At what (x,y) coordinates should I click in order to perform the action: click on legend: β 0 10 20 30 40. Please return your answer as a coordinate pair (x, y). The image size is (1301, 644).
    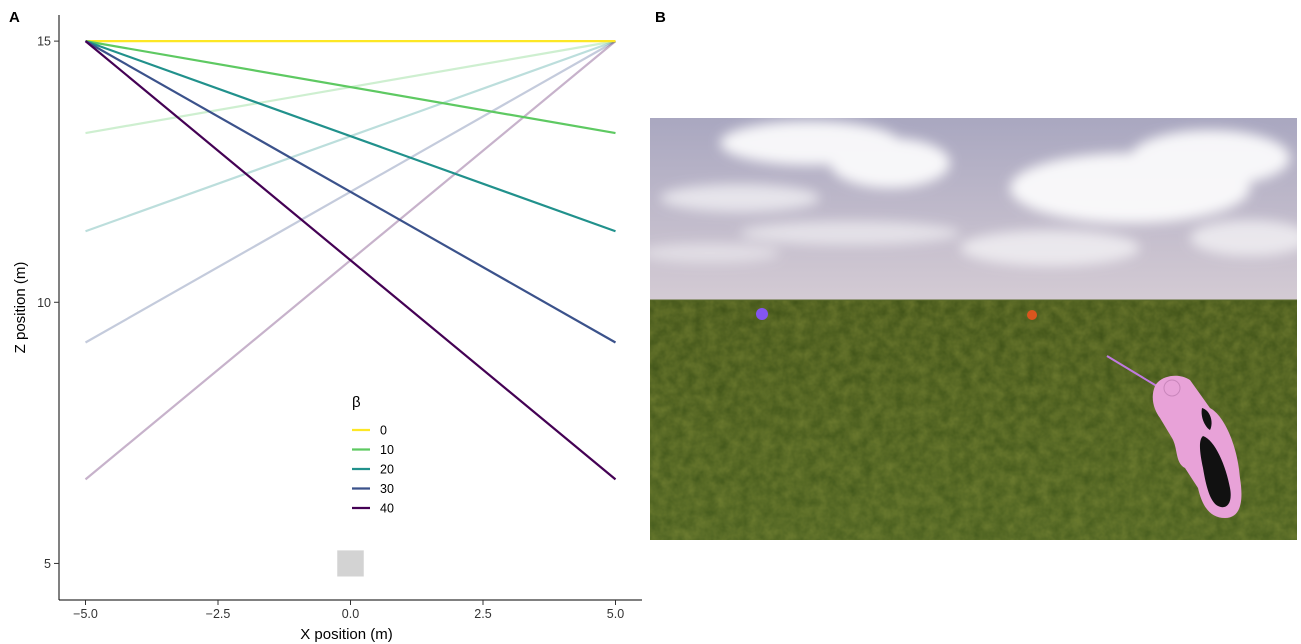
    Looking at the image, I should click on (373, 455).